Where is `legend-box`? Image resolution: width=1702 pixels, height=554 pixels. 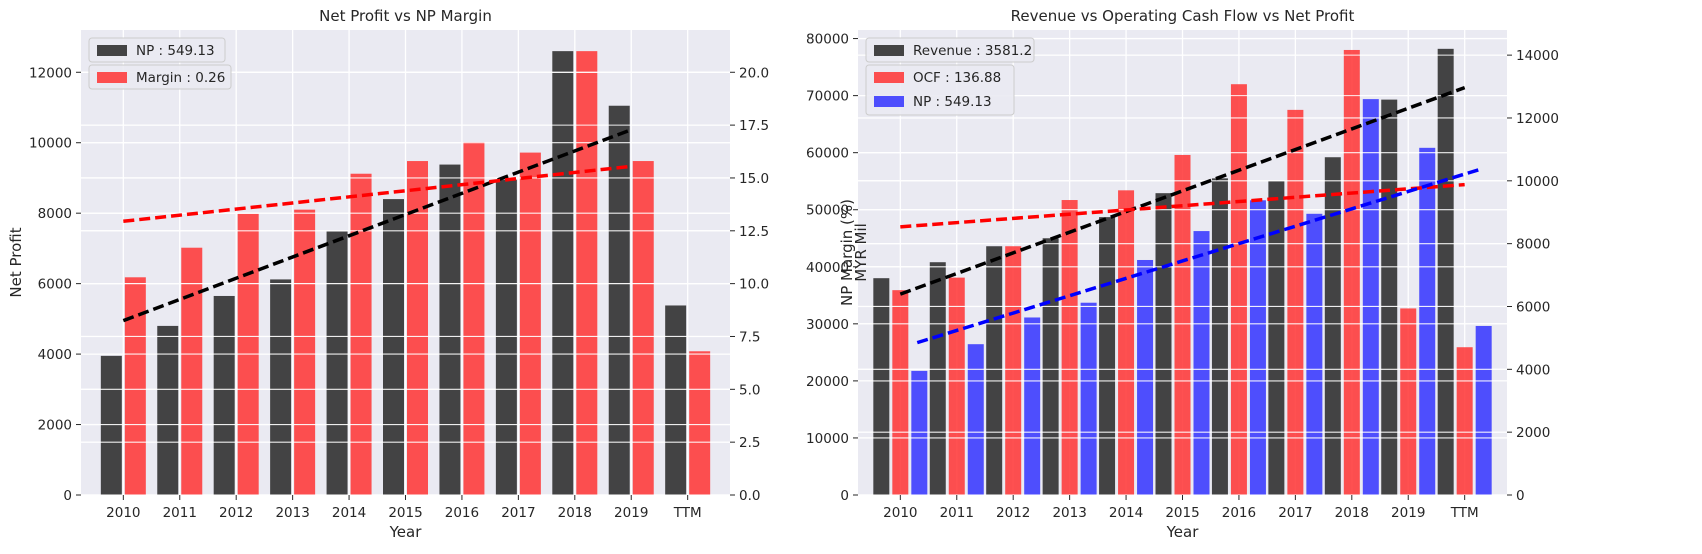 legend-box is located at coordinates (950, 50).